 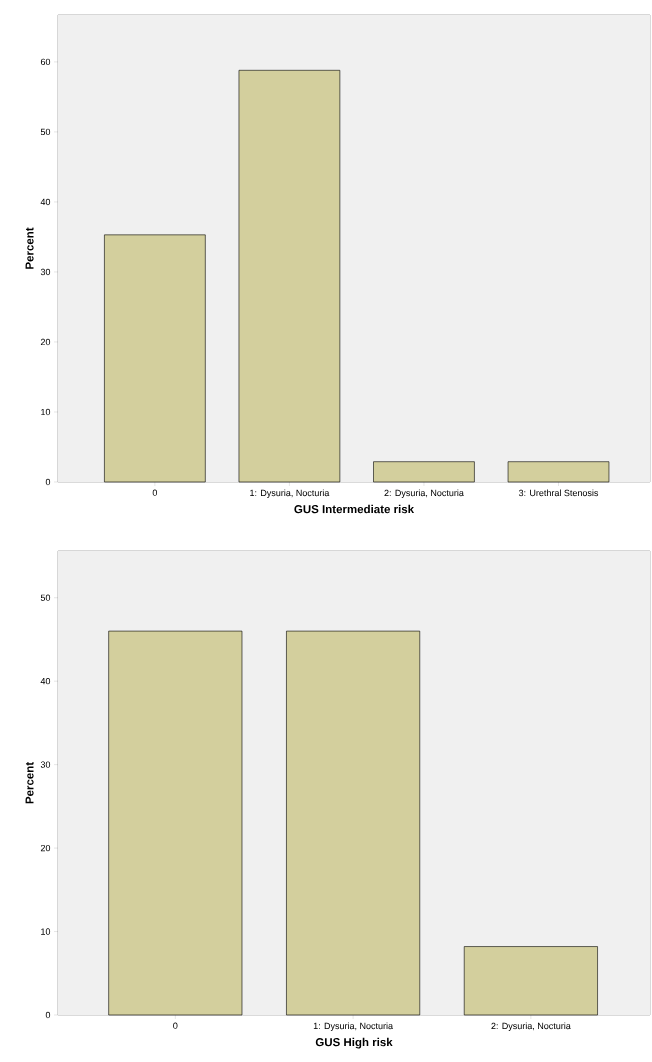 I want to click on x-axis-title: GUS High risk, so click(x=354, y=1043).